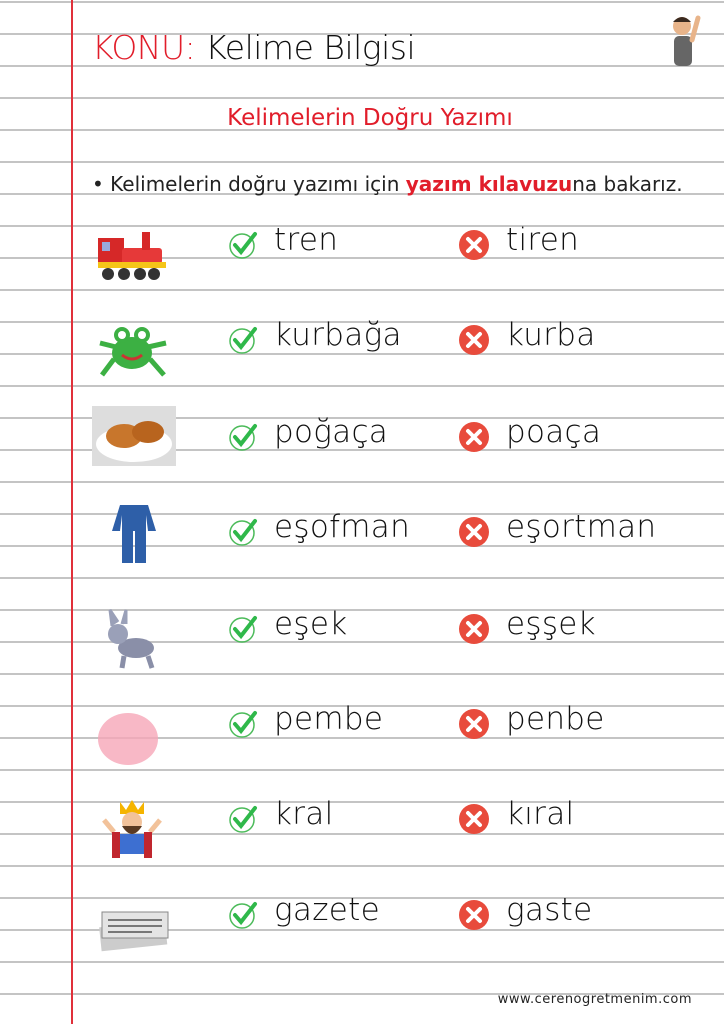  Describe the element at coordinates (543, 240) in the screenshot. I see `wrong-word: tiren` at that location.